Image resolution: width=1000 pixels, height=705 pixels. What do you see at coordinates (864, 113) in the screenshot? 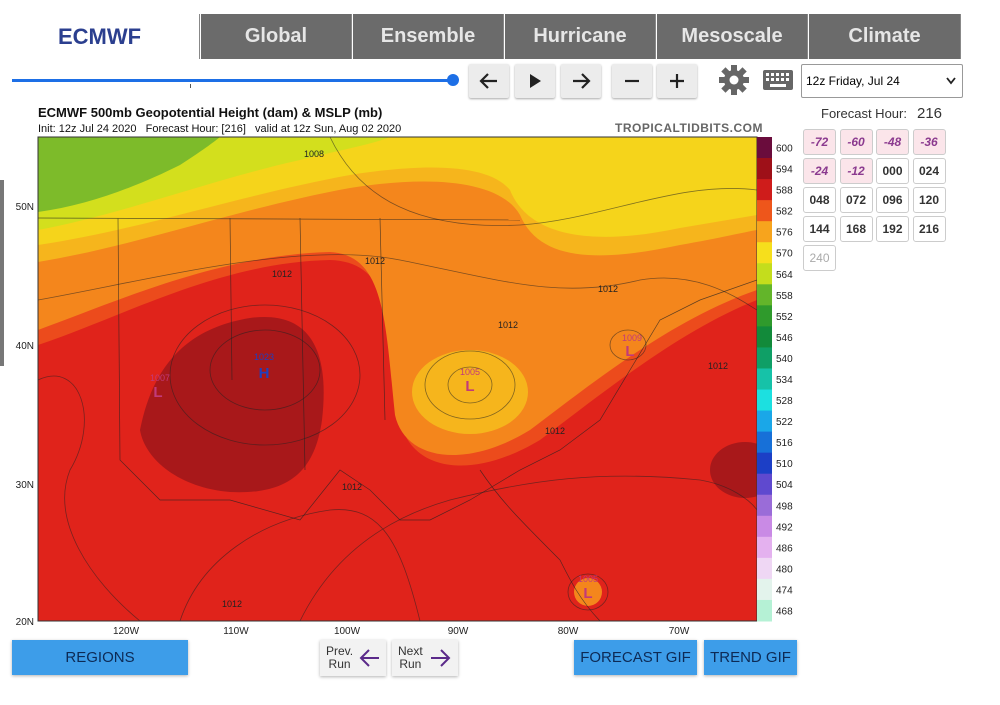
I see `forecast-hour-label: Forecast Hour:` at bounding box center [864, 113].